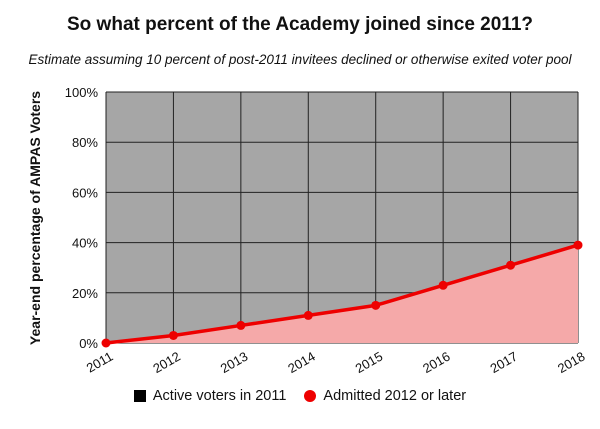 This screenshot has width=600, height=429. What do you see at coordinates (436, 362) in the screenshot?
I see `x-tick-label: 2016` at bounding box center [436, 362].